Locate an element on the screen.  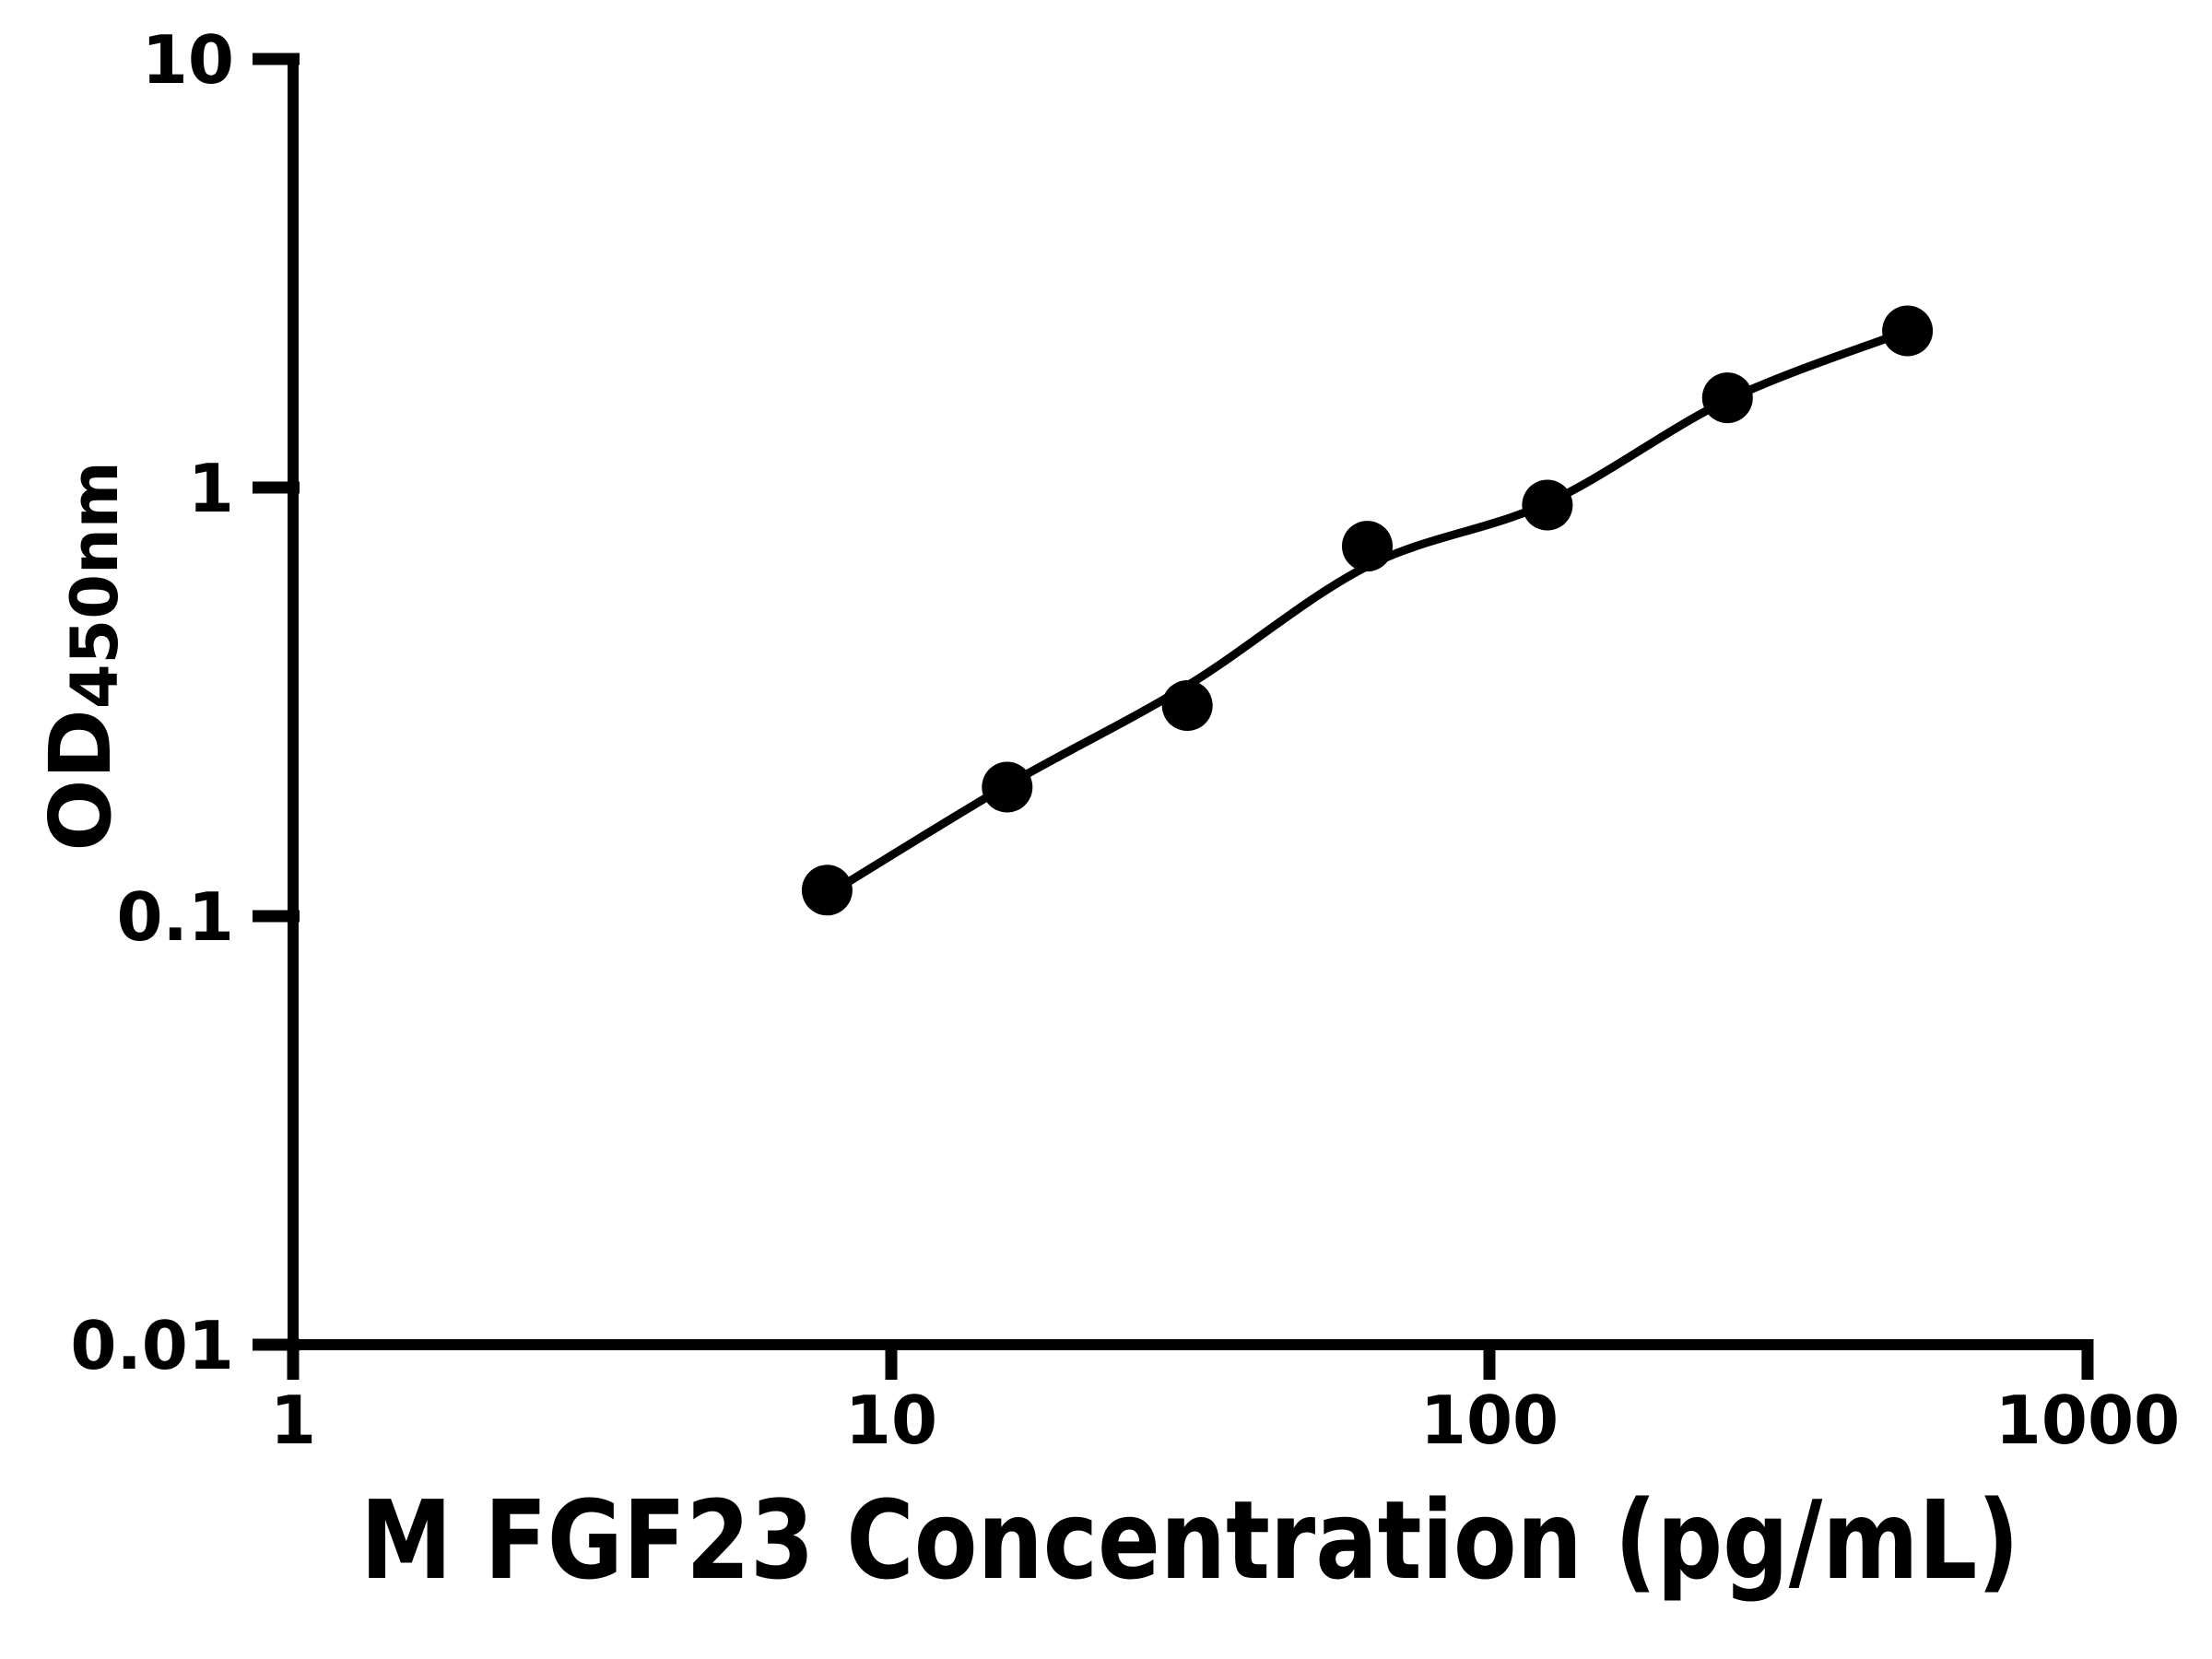
y-axis-title-main: OD is located at coordinates (80, 780).